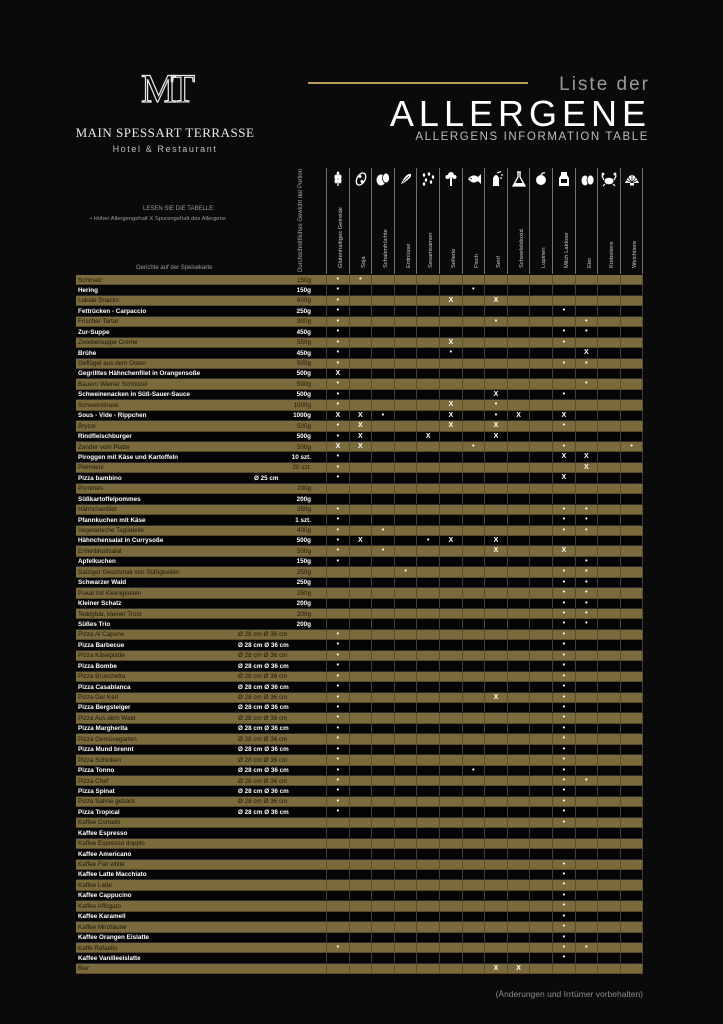  I want to click on table-row: Schwarzer Wald 250g • •, so click(360, 583).